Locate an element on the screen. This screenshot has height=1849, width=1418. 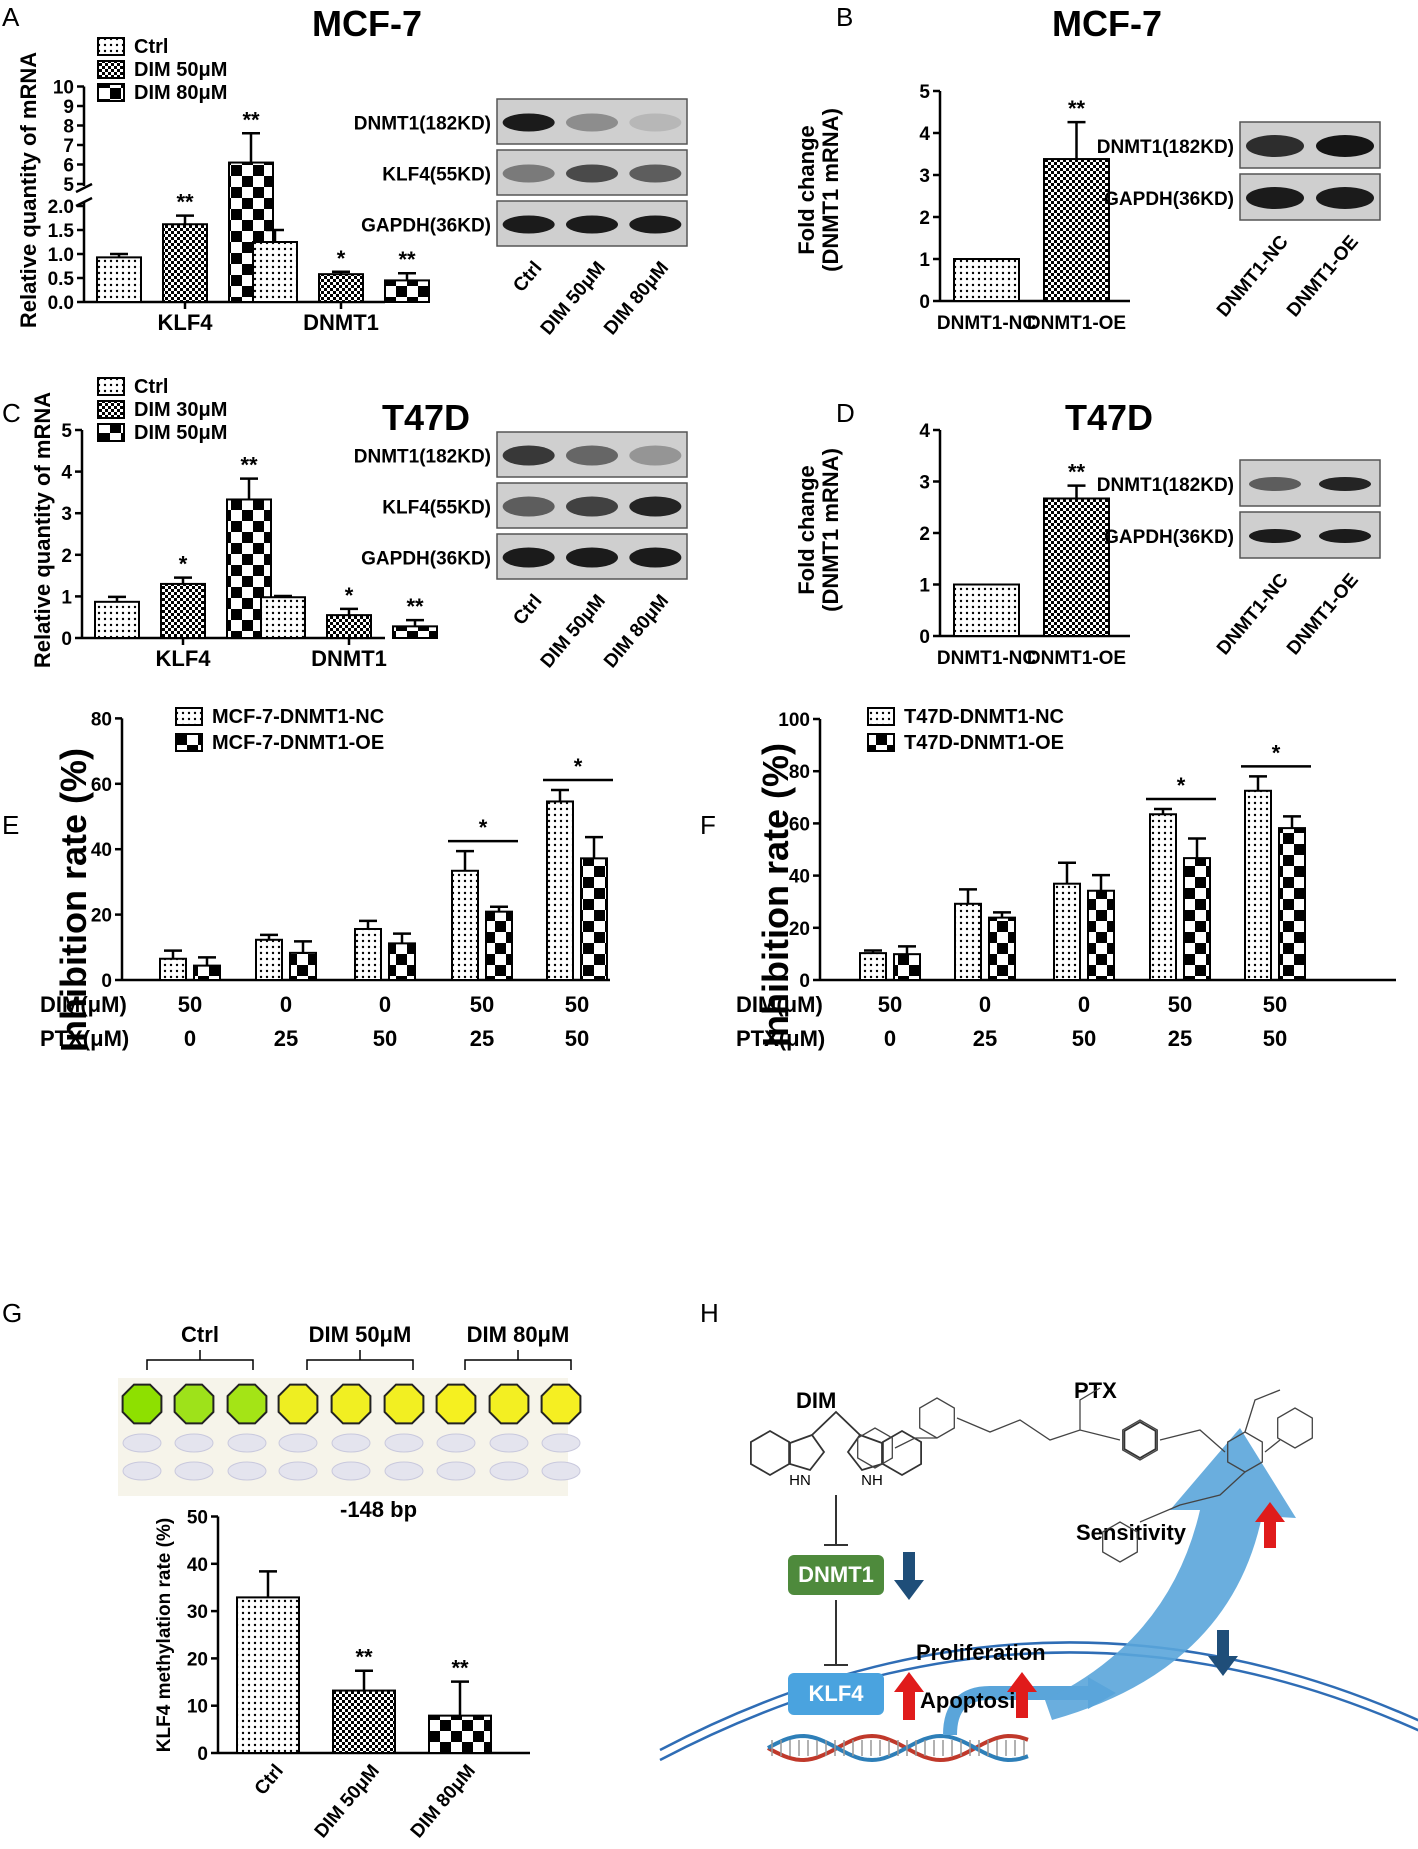
chartD-ylabel: (DNMT1 mRNA) is located at coordinates (830, 530).